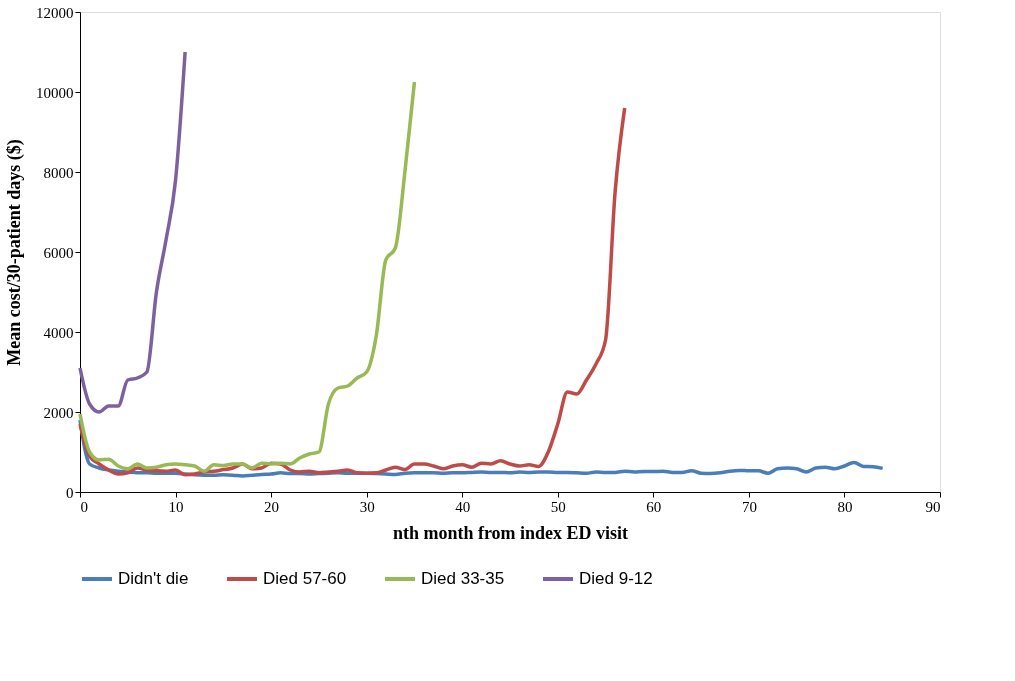  What do you see at coordinates (14, 252) in the screenshot?
I see `y-axis-title: Mean cost/30-patient days ($)` at bounding box center [14, 252].